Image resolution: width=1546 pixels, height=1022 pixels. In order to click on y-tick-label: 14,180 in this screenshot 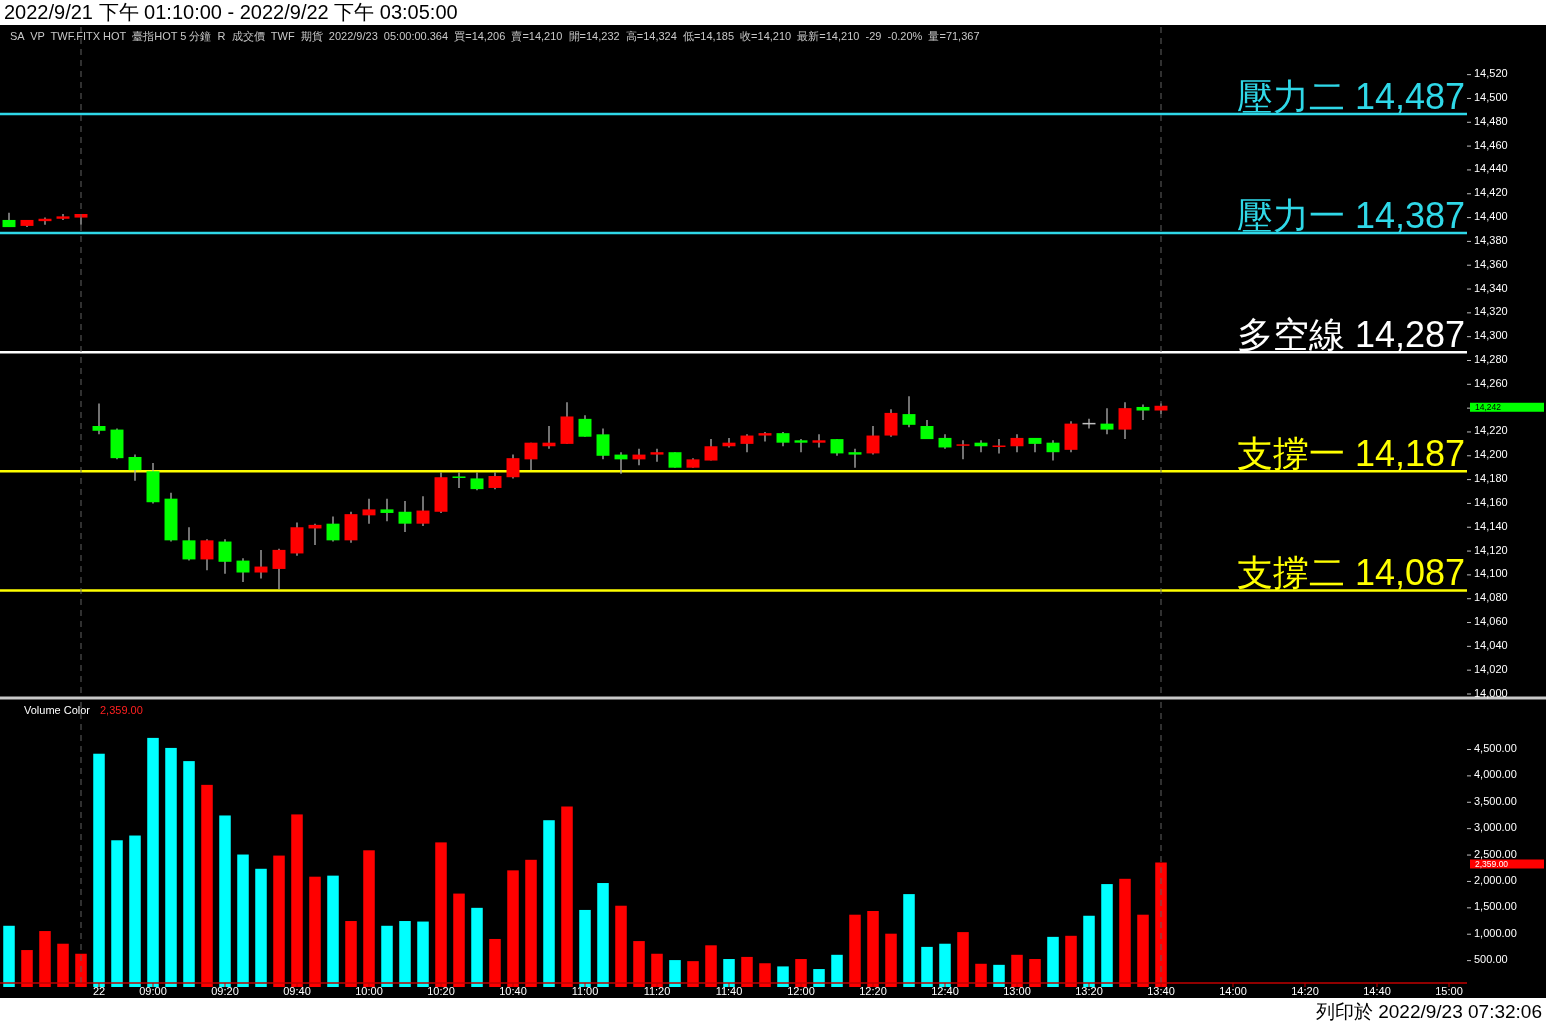, I will do `click(1491, 478)`.